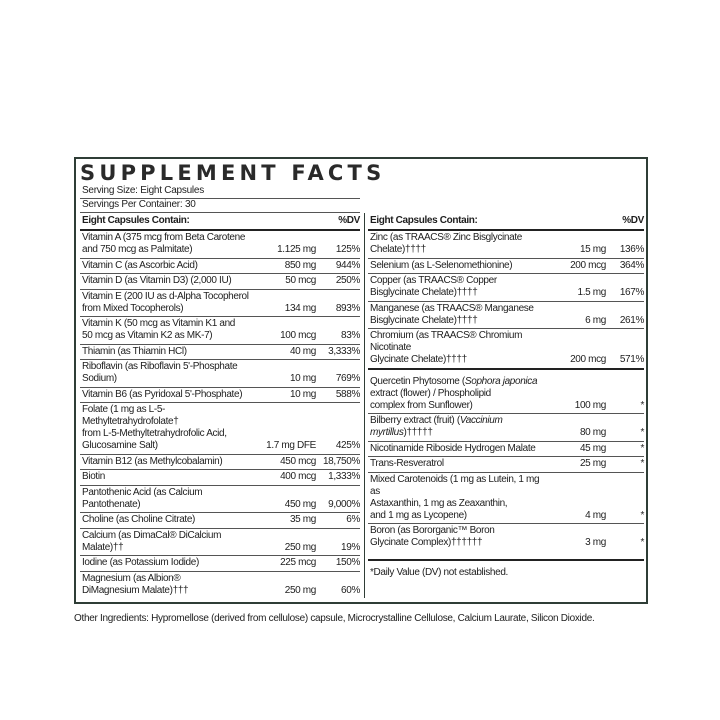  I want to click on nutrient-dv: 944%, so click(348, 265).